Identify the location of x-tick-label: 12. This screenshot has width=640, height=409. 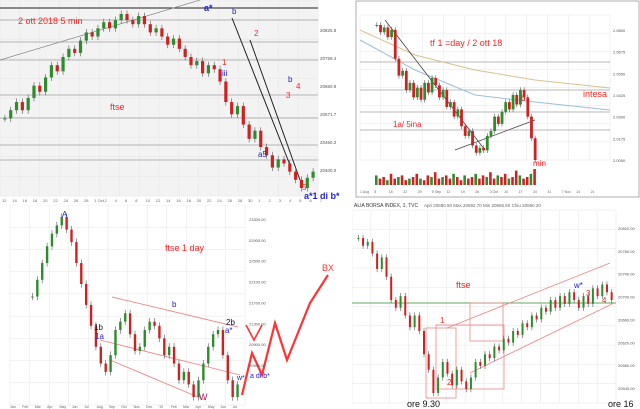
(158, 200).